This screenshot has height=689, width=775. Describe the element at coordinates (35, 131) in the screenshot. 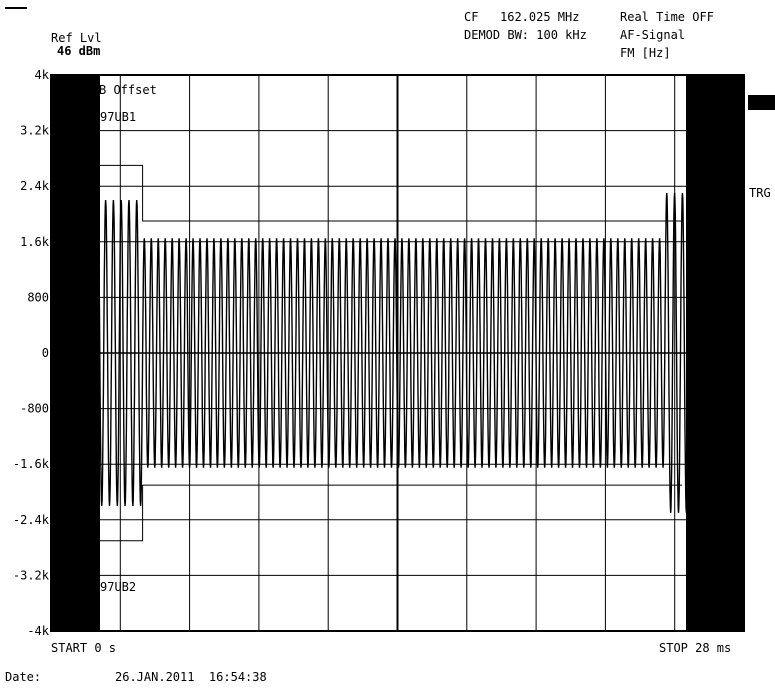

I see `y-tick-label: 3.2k` at that location.